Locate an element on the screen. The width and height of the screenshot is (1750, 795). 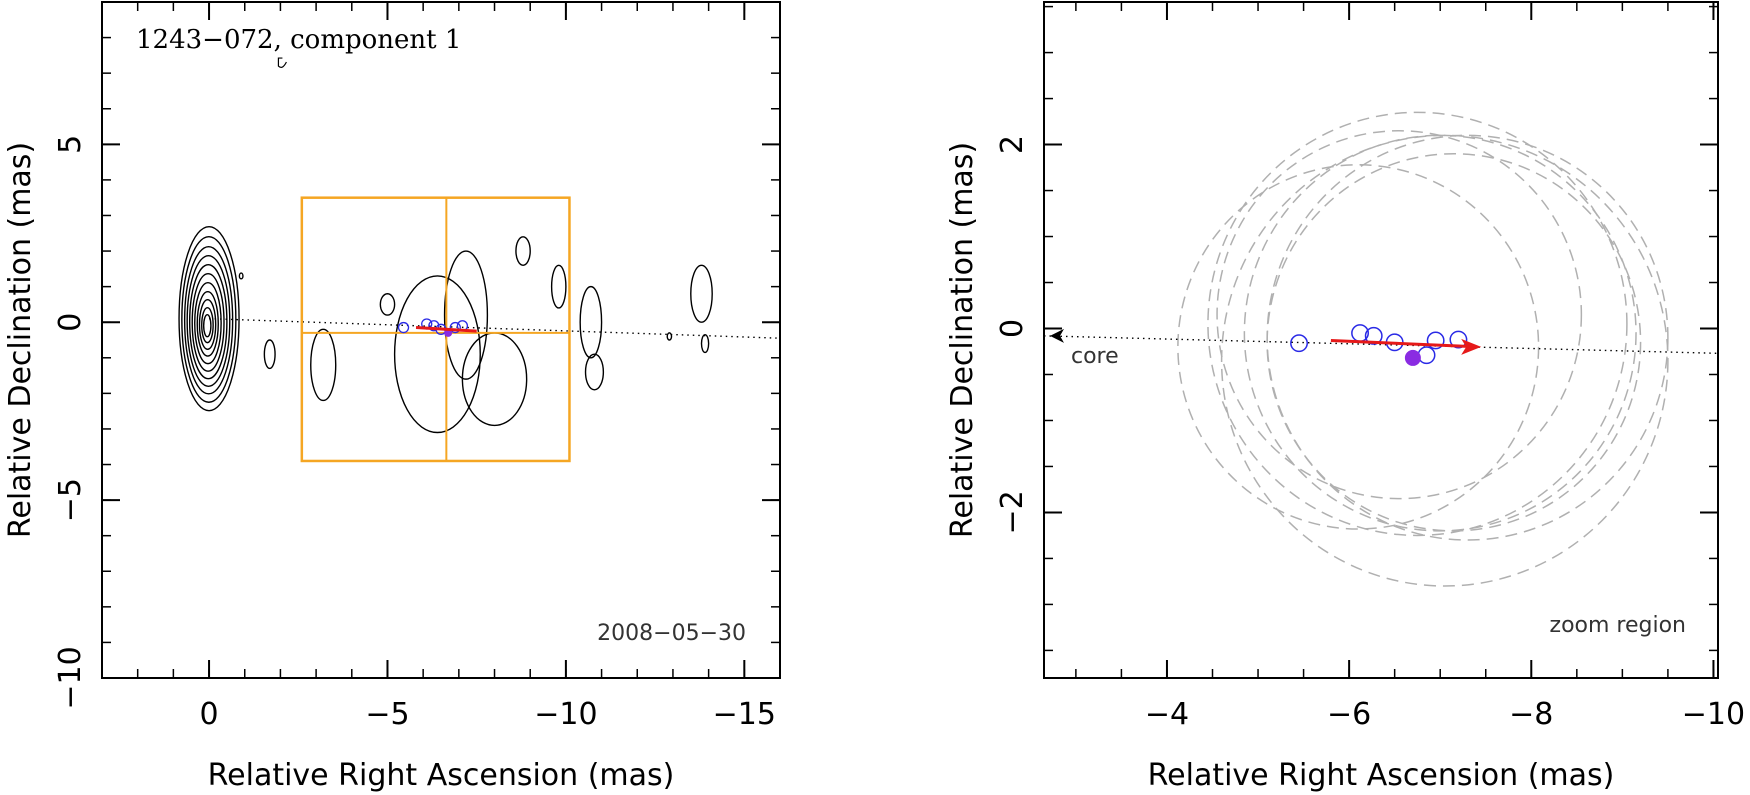
right-y-tick-label: 0 is located at coordinates (1012, 328).